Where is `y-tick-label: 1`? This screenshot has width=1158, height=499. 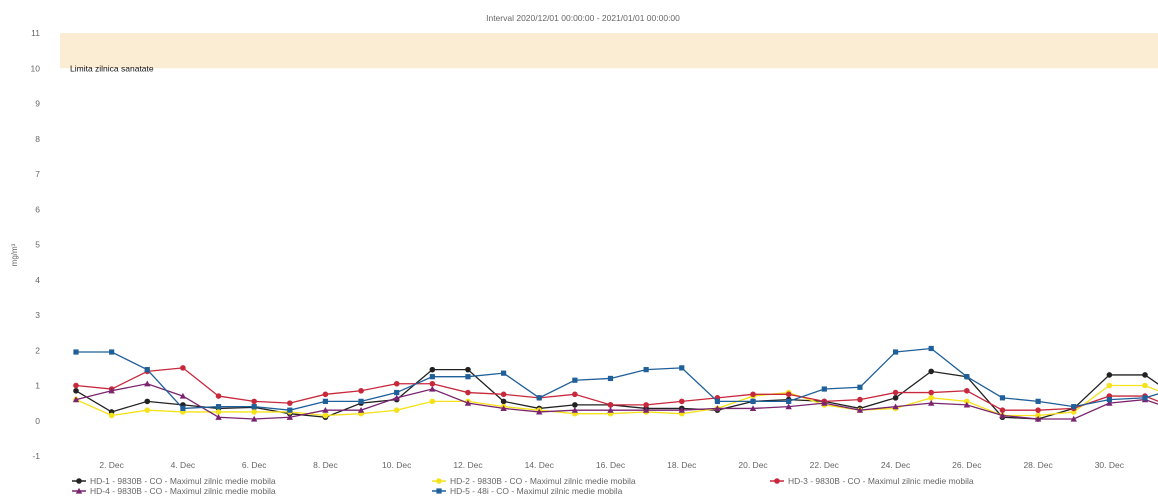
y-tick-label: 1 is located at coordinates (37, 386).